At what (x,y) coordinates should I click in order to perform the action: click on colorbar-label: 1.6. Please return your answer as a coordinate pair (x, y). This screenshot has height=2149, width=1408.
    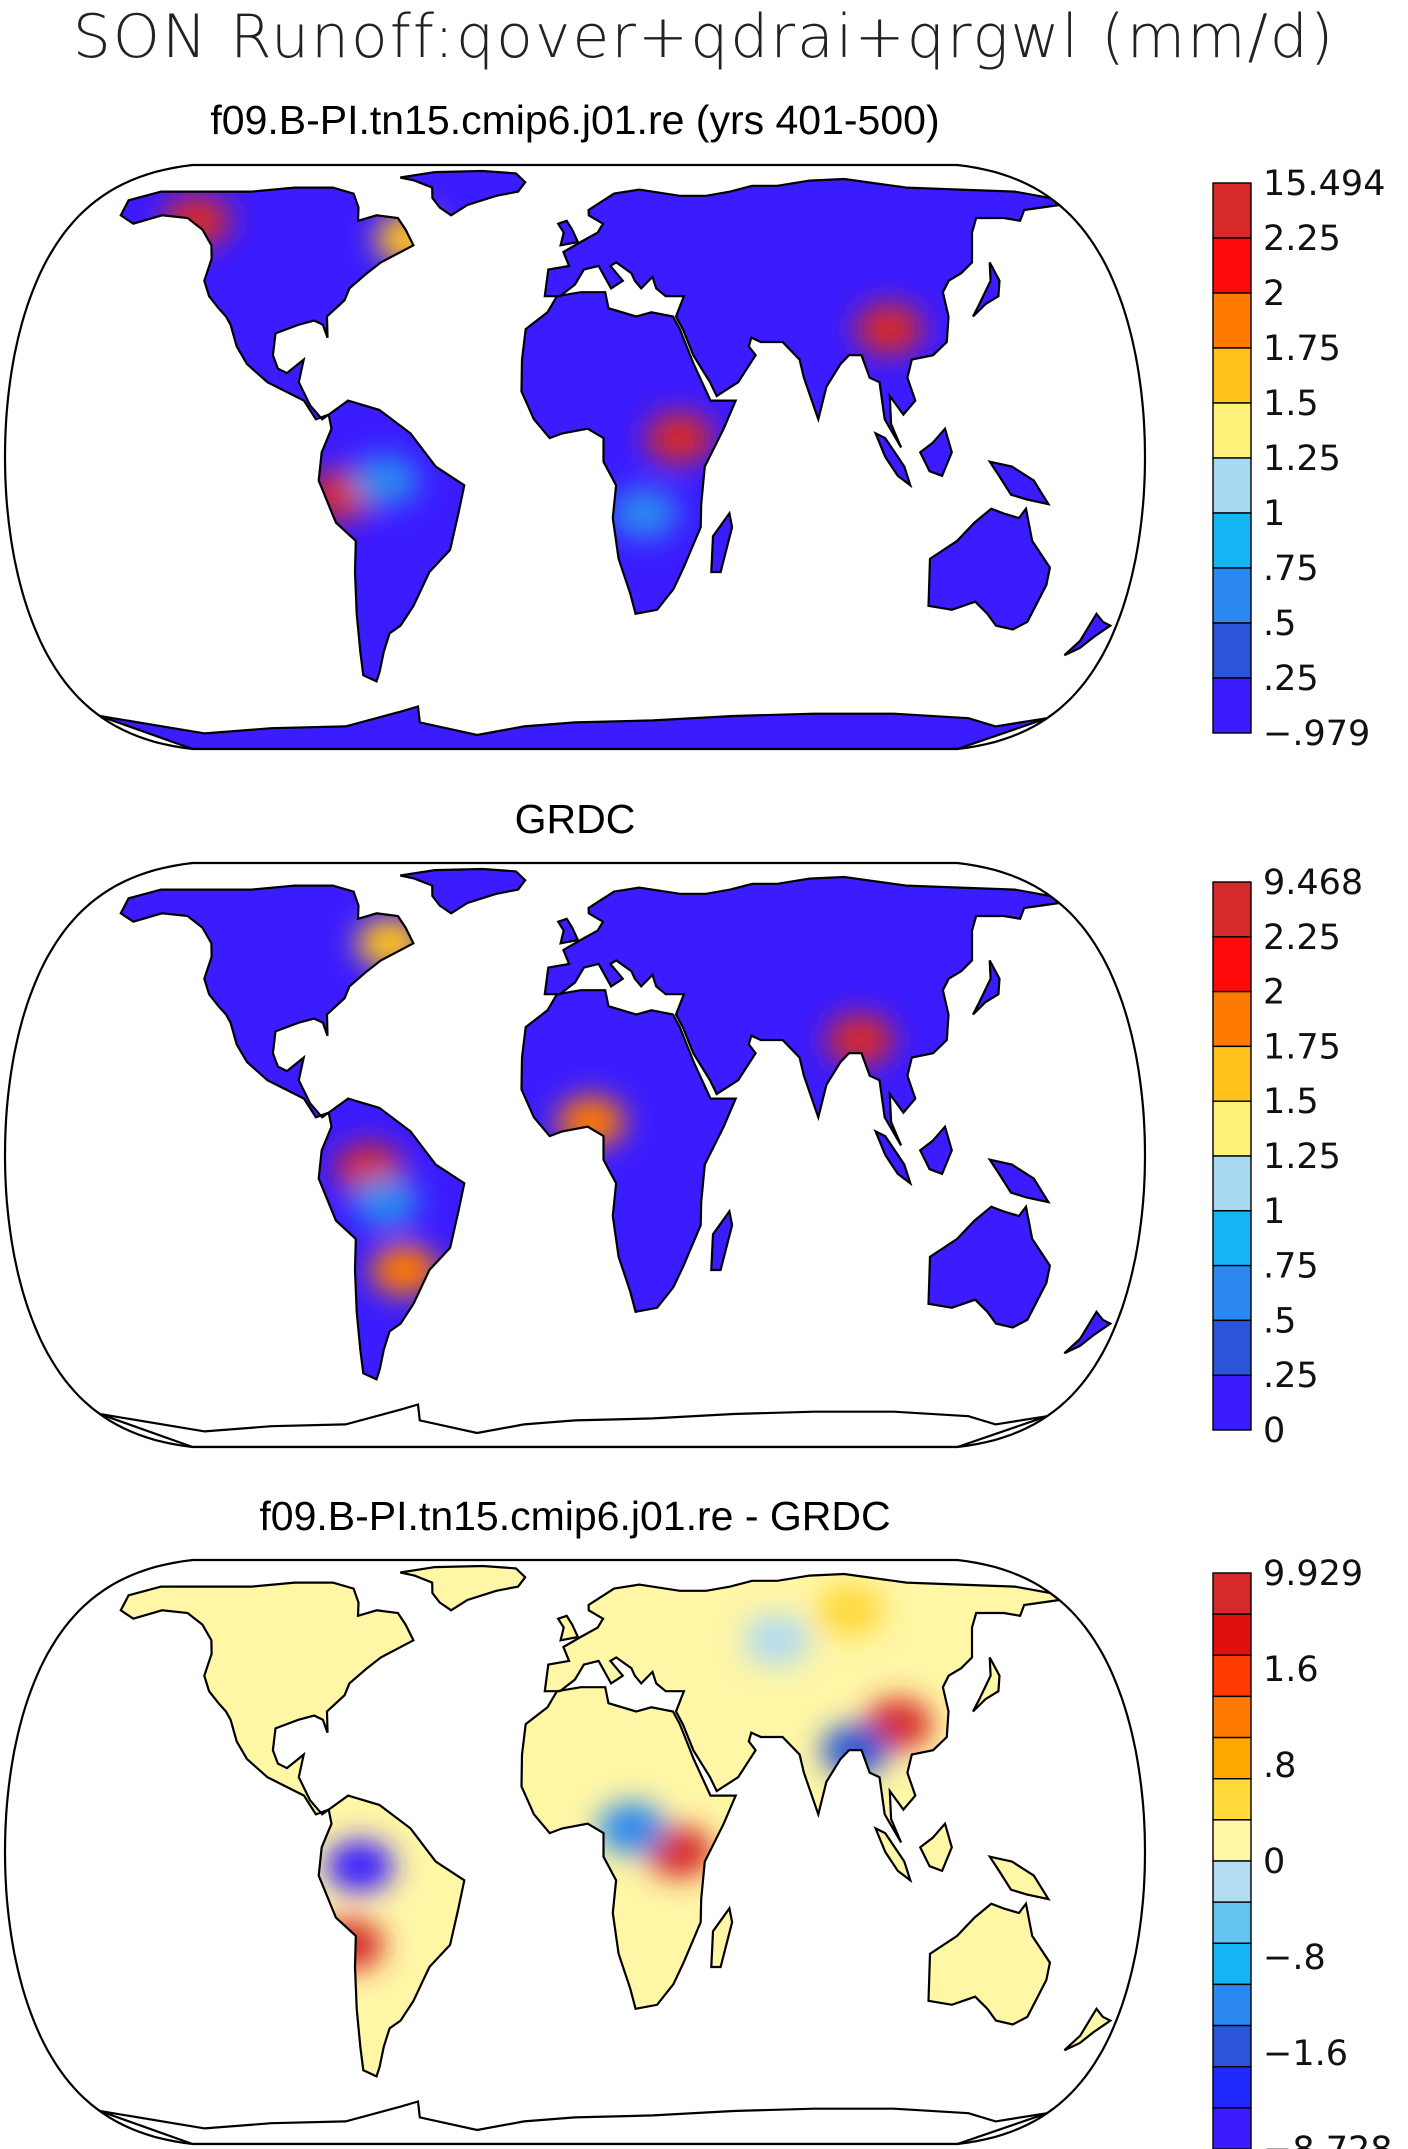
    Looking at the image, I should click on (1291, 1670).